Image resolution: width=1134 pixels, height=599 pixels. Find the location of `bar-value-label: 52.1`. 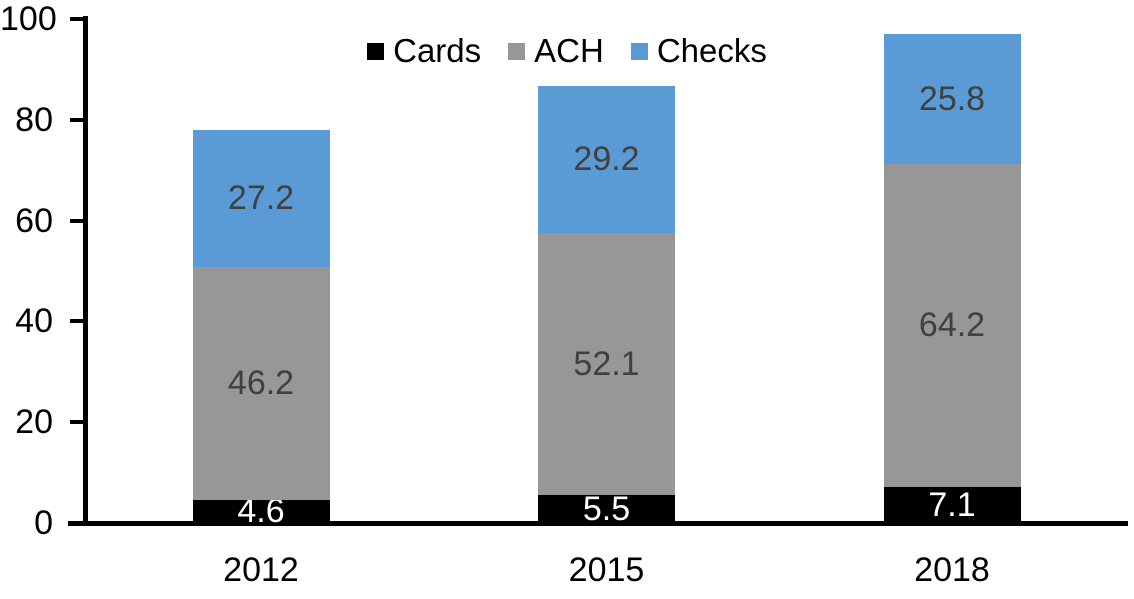

bar-value-label: 52.1 is located at coordinates (606, 363).